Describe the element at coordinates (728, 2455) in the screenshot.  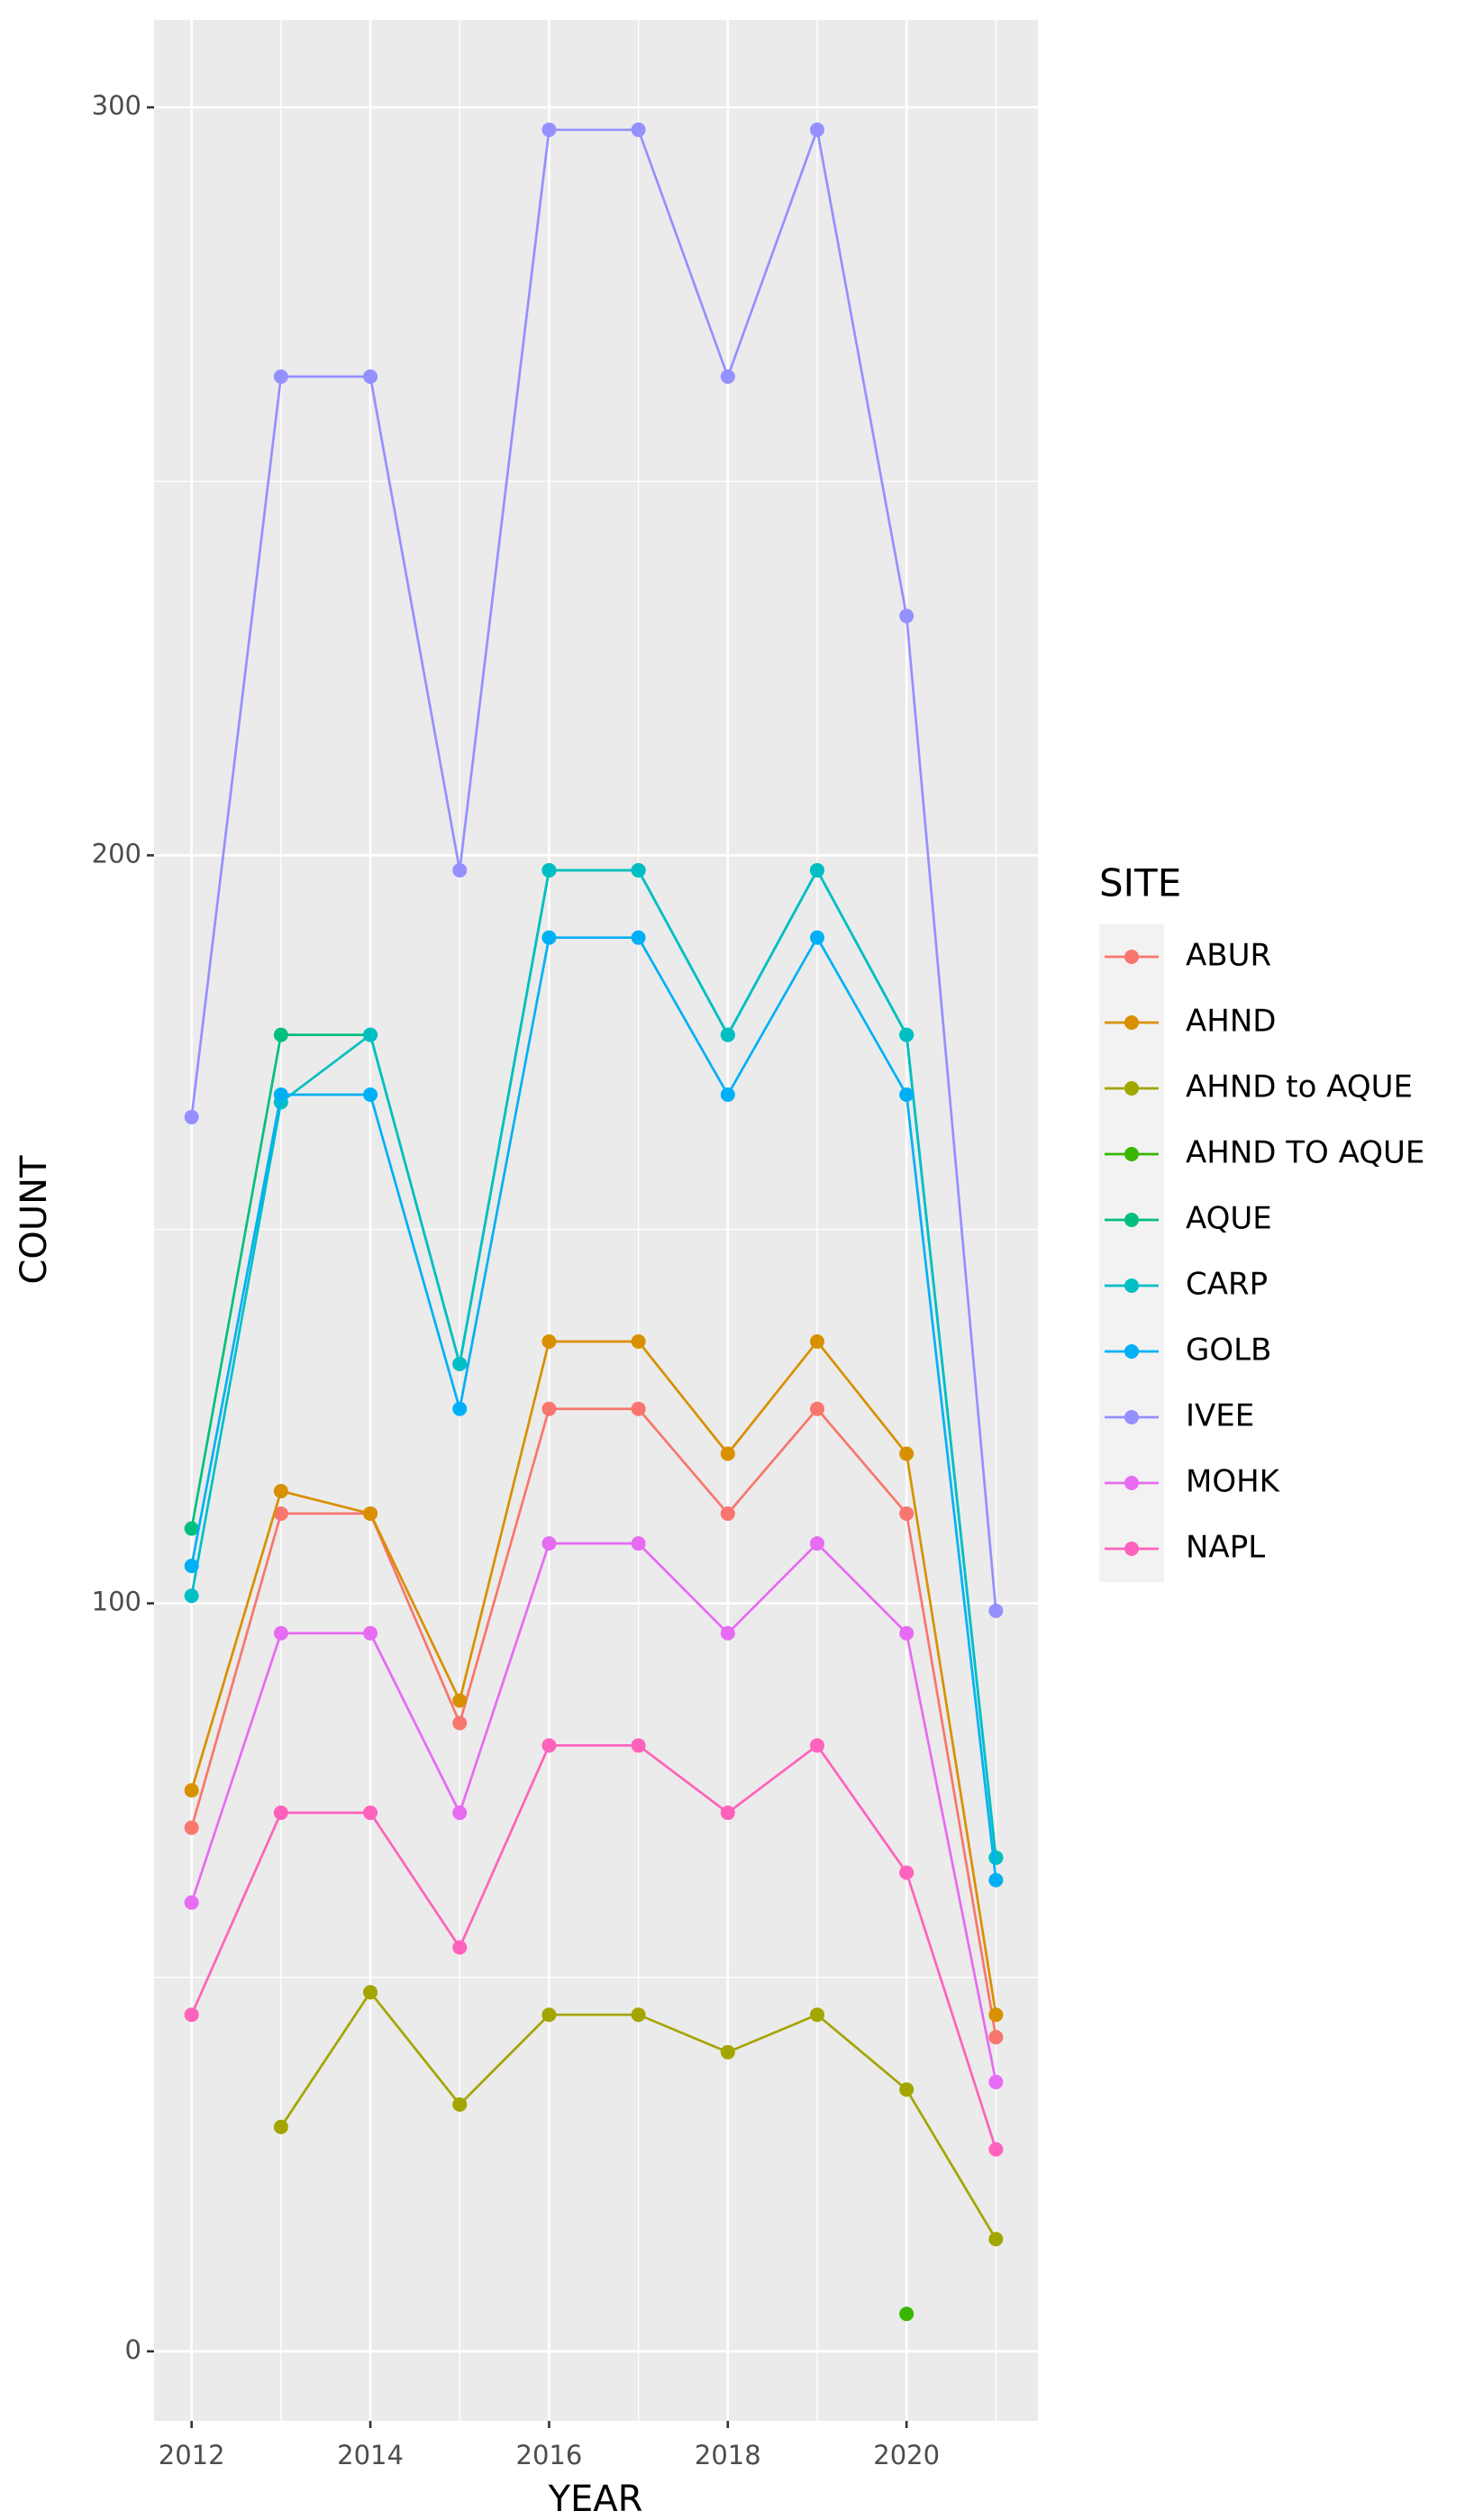
I see `x-tick-label: 2018` at that location.